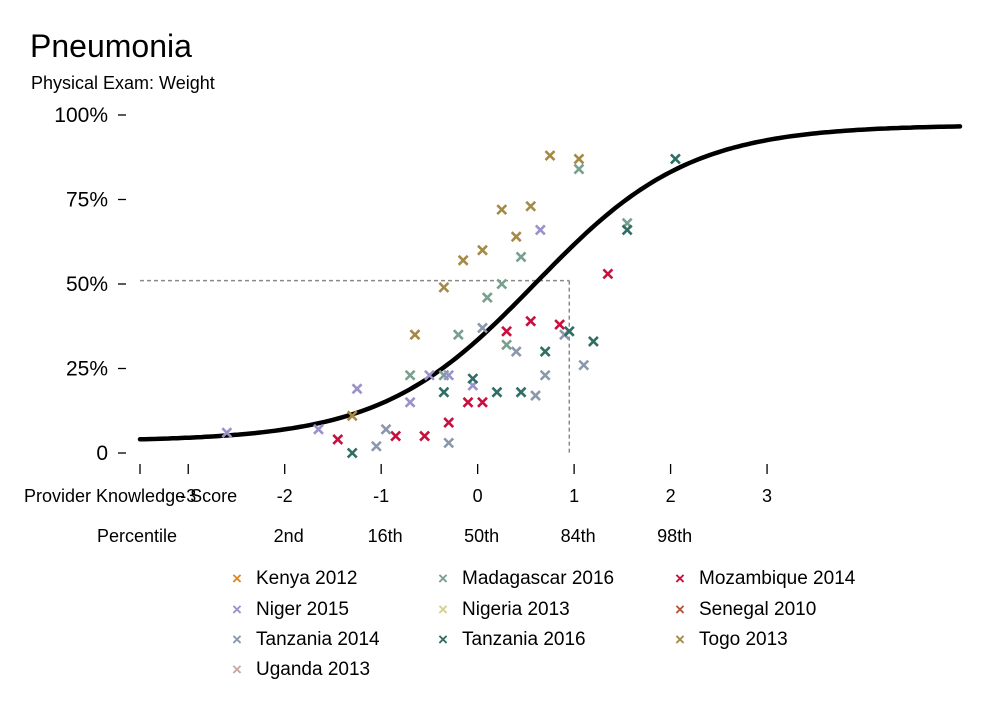  Describe the element at coordinates (318, 639) in the screenshot. I see `legend-label: Tanzania 2014` at that location.